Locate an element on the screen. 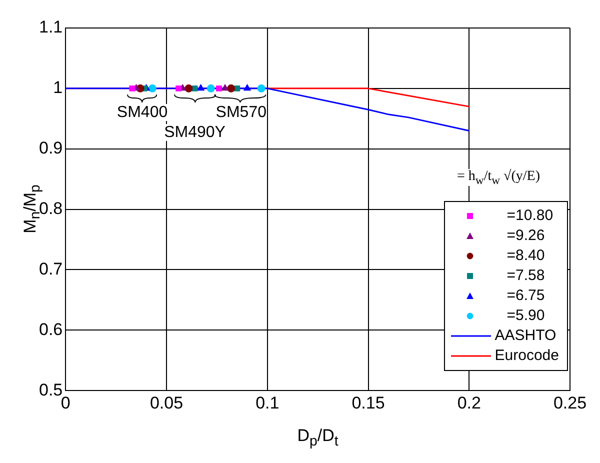 This screenshot has width=600, height=463. x-tick-label: 0.2 is located at coordinates (469, 402).